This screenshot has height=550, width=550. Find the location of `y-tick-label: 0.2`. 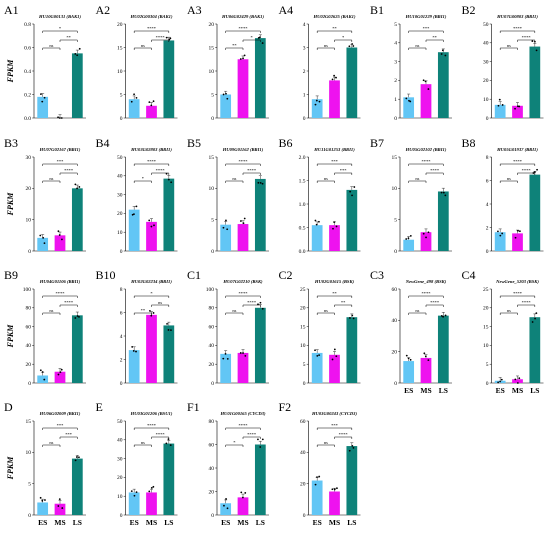

y-tick-label: 0.2 is located at coordinates (27, 95).